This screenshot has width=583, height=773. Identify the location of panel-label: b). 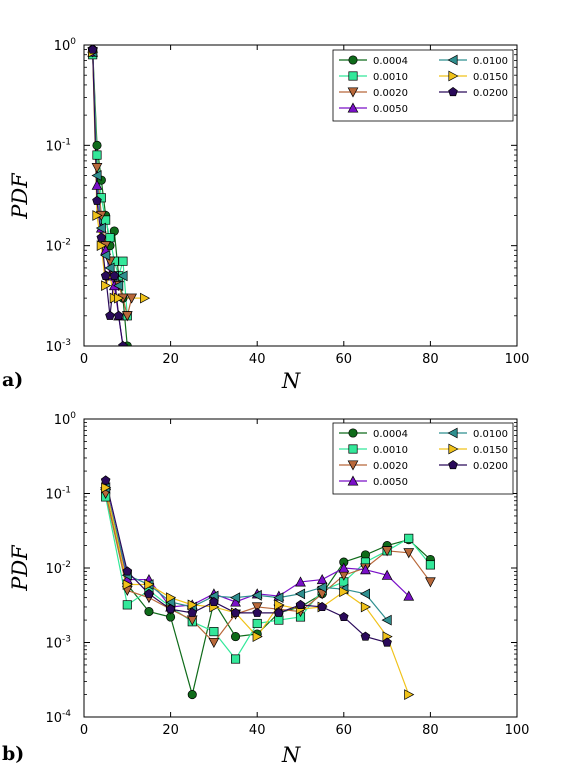
(13, 754).